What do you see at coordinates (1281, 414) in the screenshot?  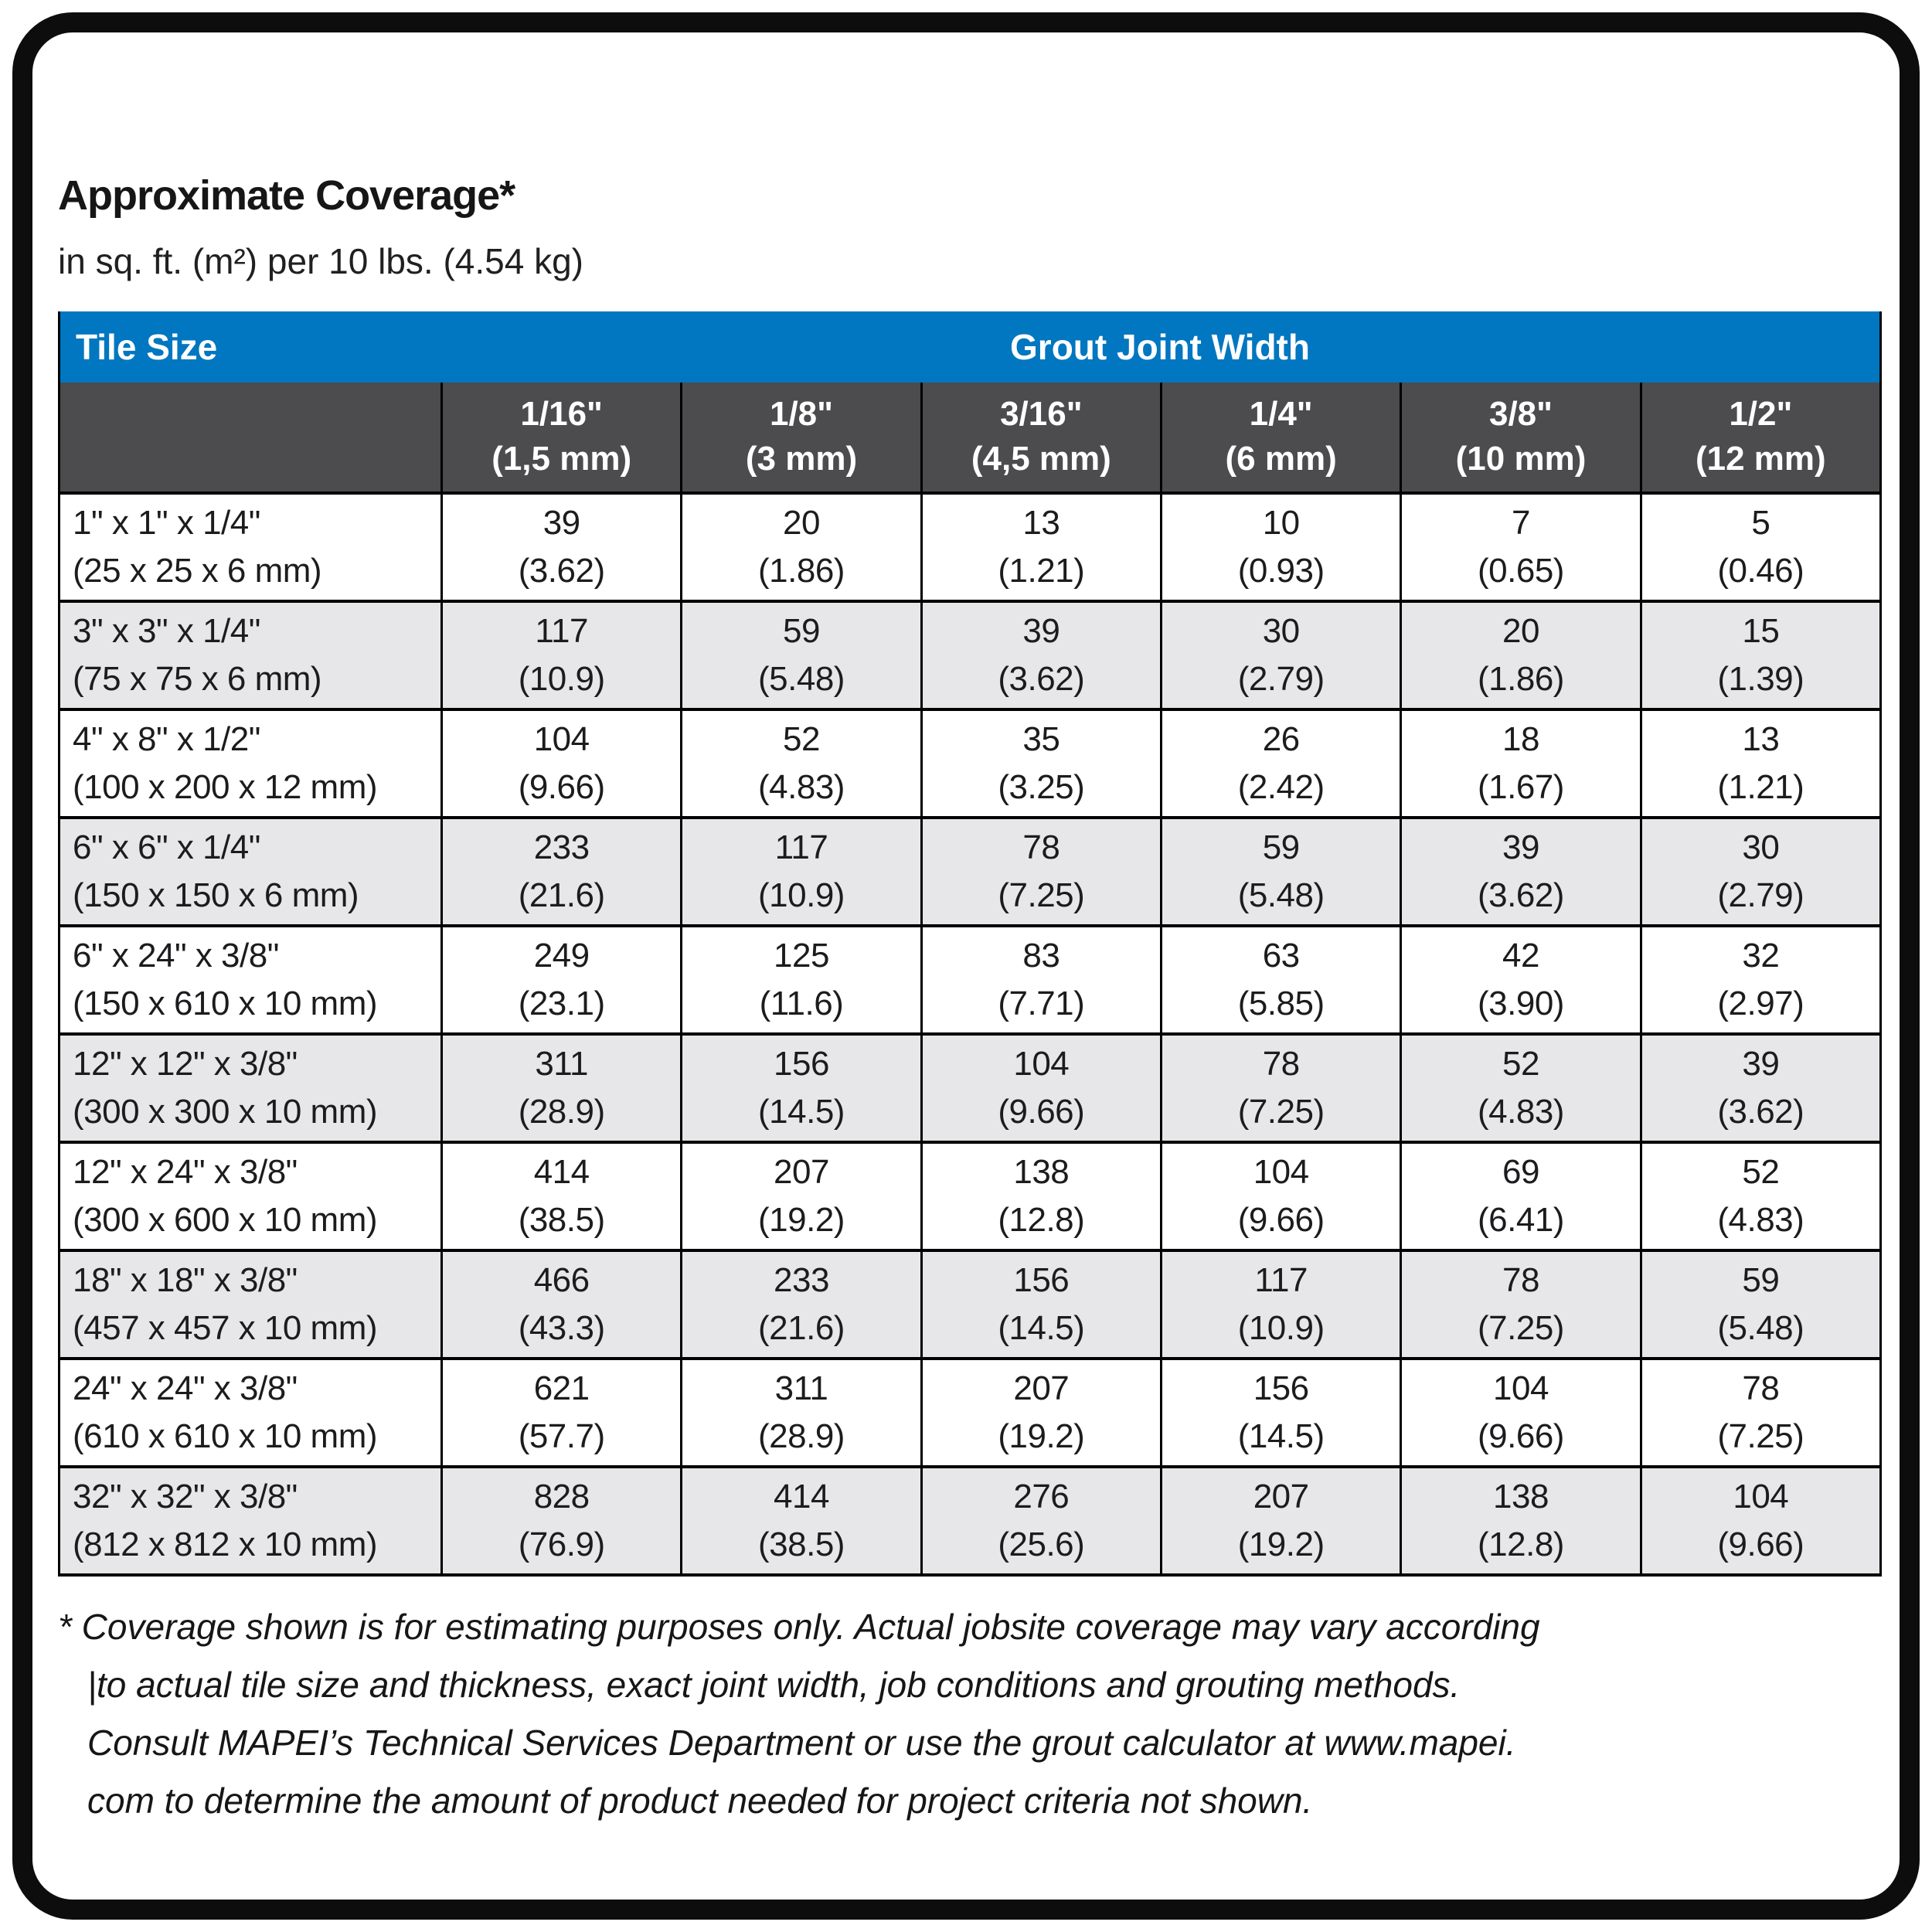 I see `column-header-size: 1/4"` at bounding box center [1281, 414].